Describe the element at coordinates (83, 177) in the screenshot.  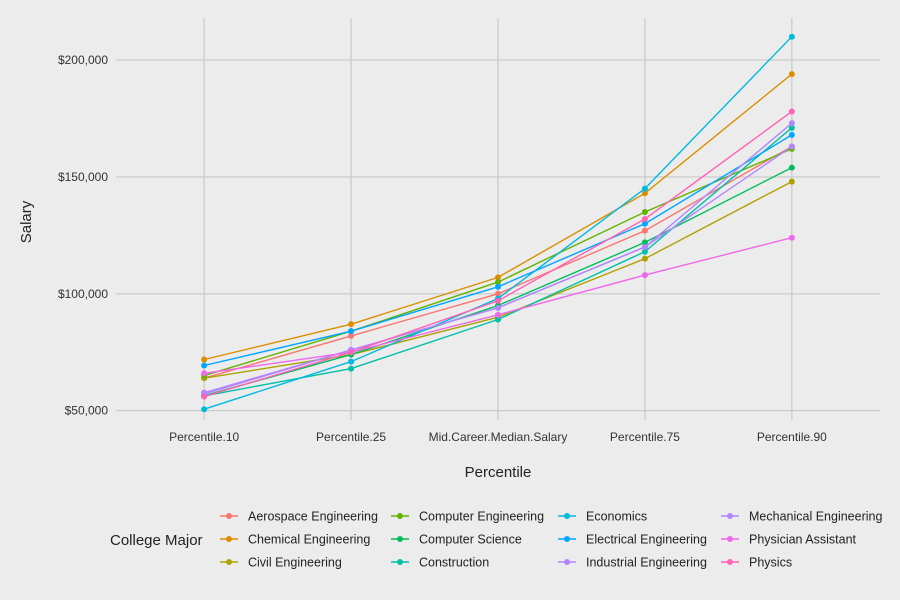
I see `y-tick-label: $150,000` at that location.